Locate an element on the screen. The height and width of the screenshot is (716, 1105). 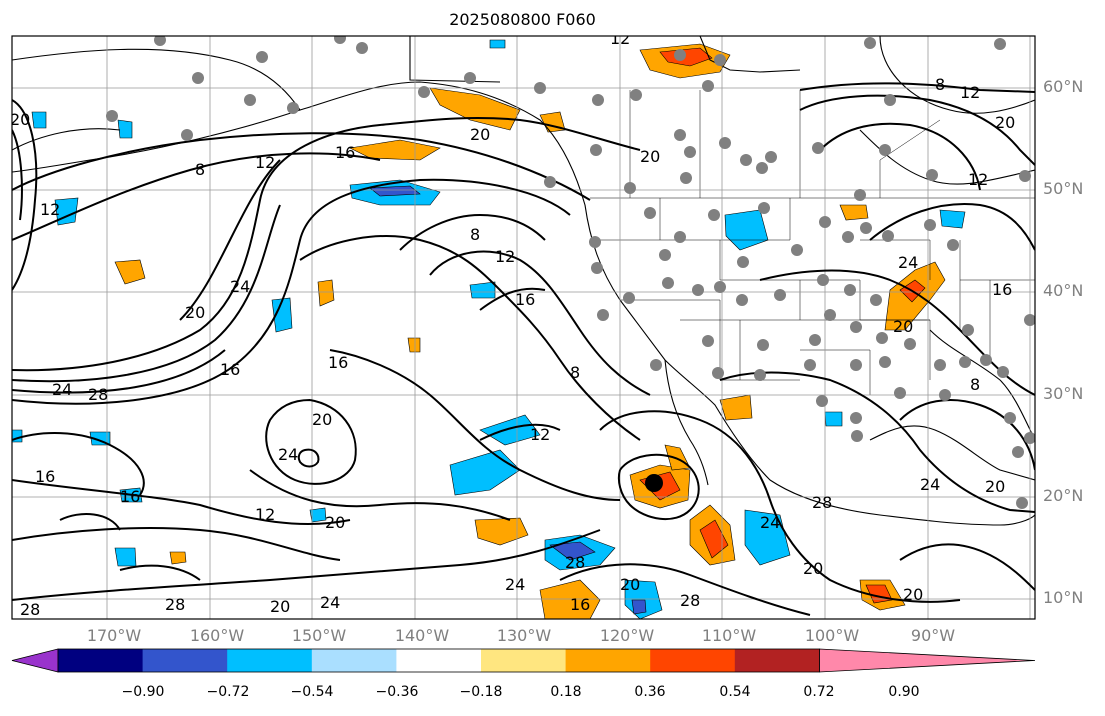
colorbar-border is located at coordinates (438, 660).